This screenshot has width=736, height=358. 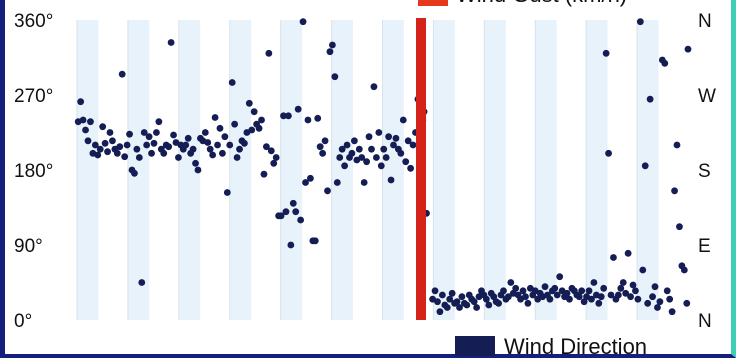 What do you see at coordinates (704, 246) in the screenshot?
I see `y2-tick-label: E` at bounding box center [704, 246].